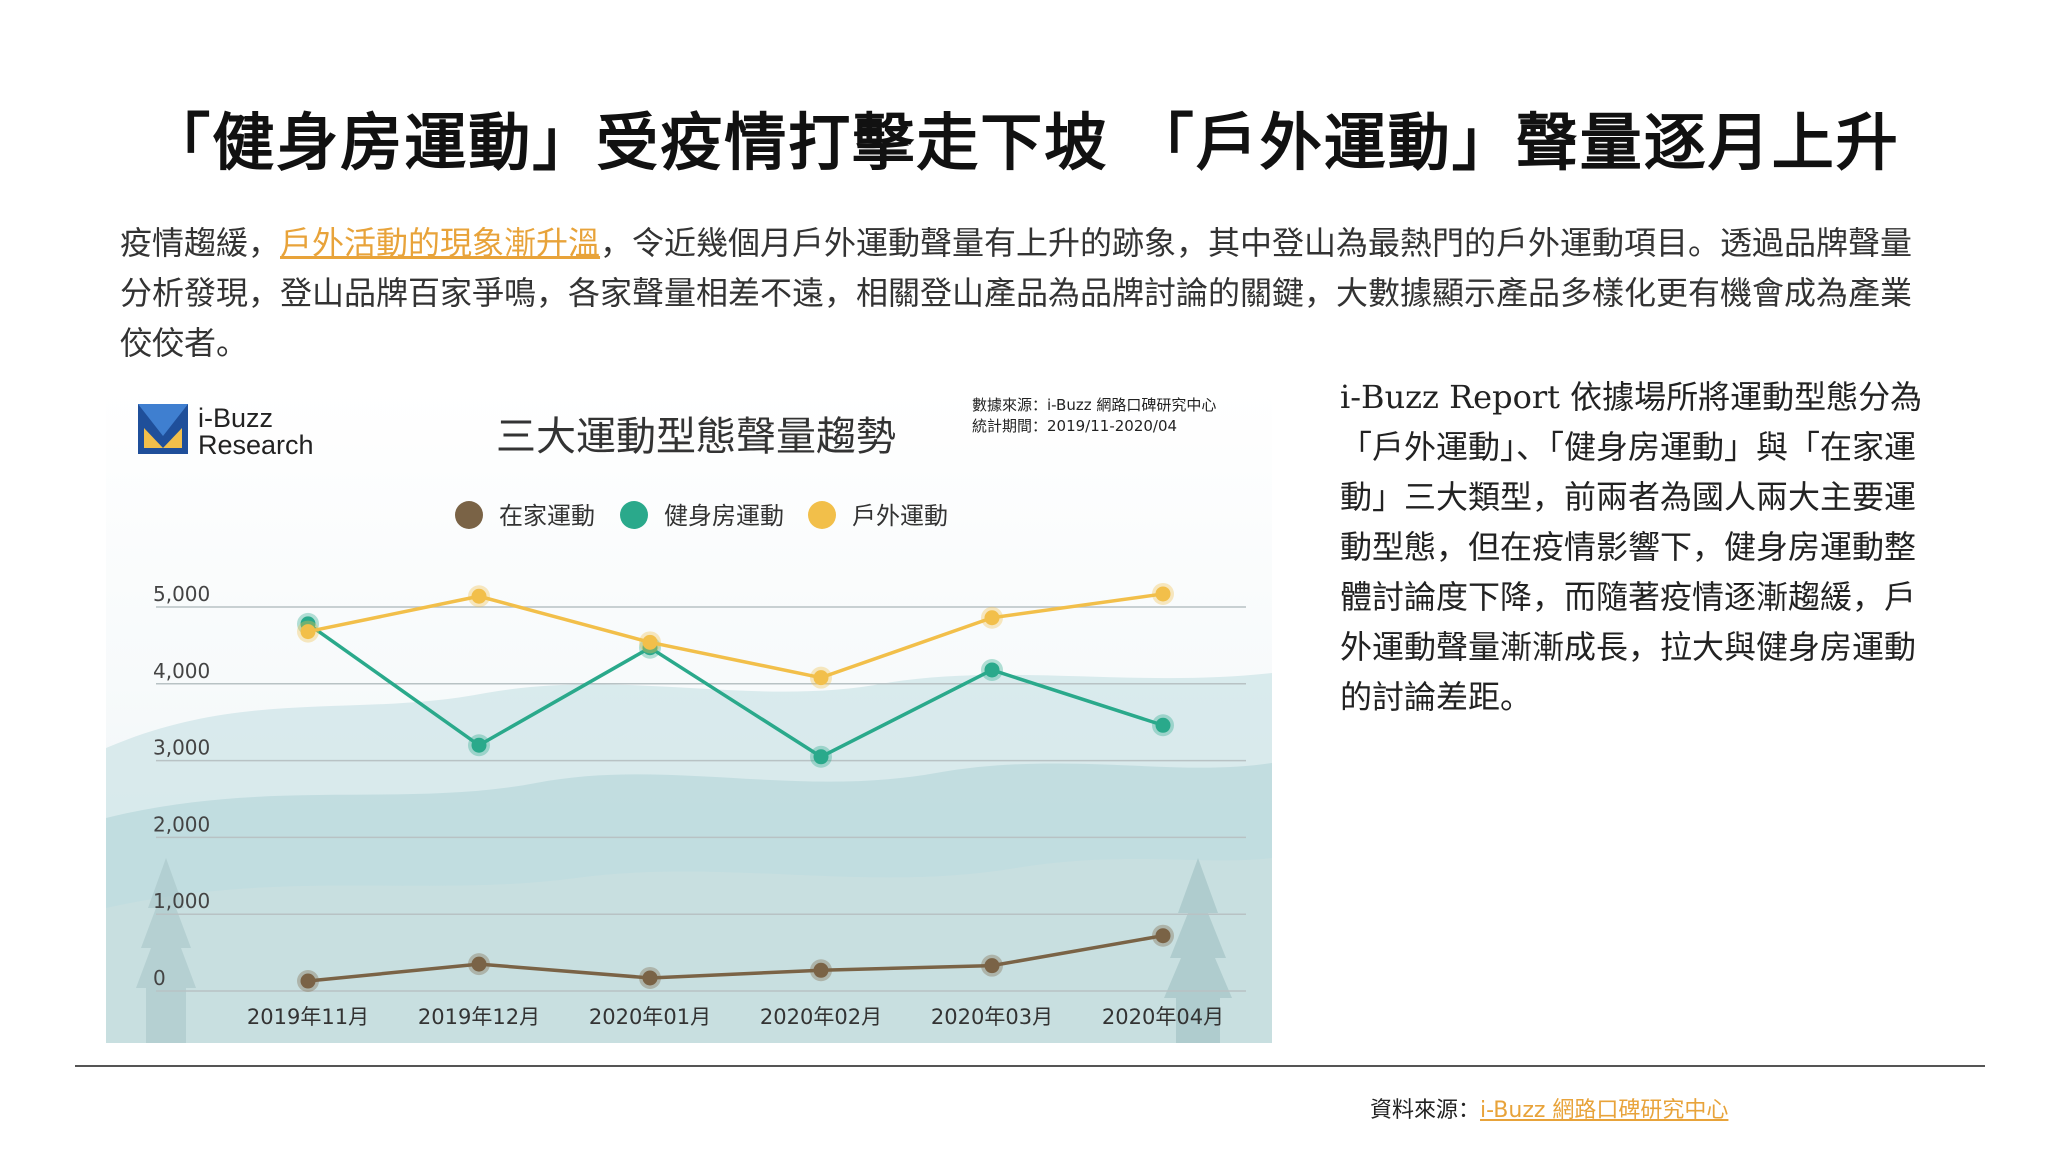 The height and width of the screenshot is (1152, 2048). Describe the element at coordinates (181, 786) in the screenshot. I see `y-axis-ticks: 0 1,000 2,000 3,000 4,000 5,000` at that location.